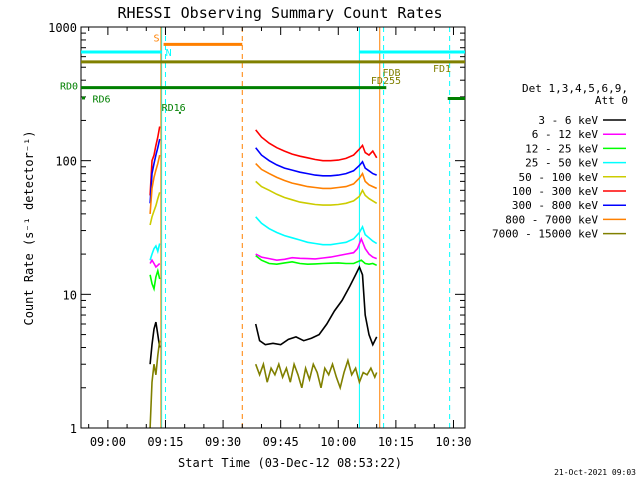 The width and height of the screenshot is (640, 480). I want to click on y-tick-label: 1000, so click(62, 28).